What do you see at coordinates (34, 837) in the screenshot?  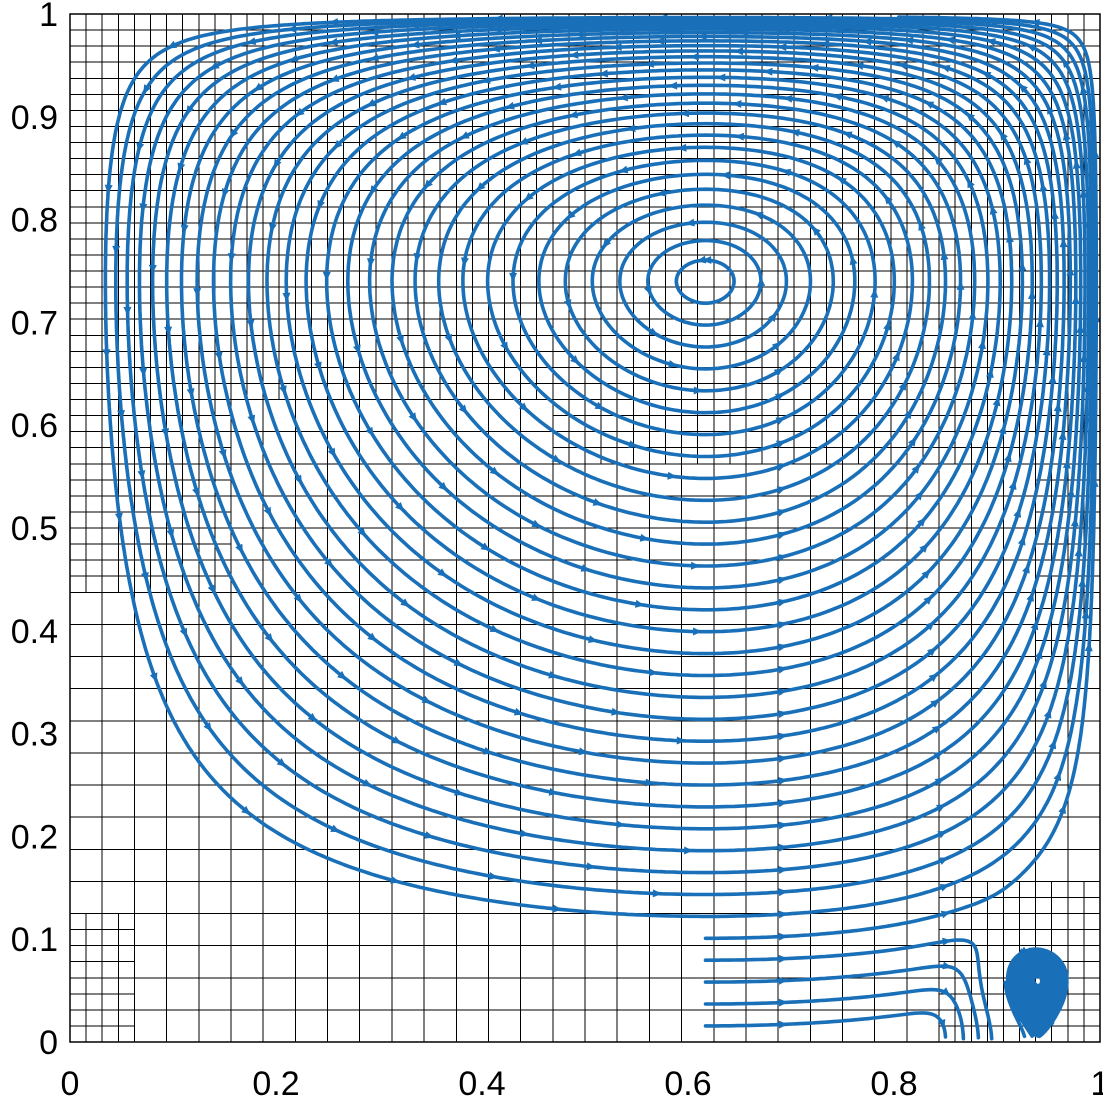 I see `y-tick-label: 0.2` at bounding box center [34, 837].